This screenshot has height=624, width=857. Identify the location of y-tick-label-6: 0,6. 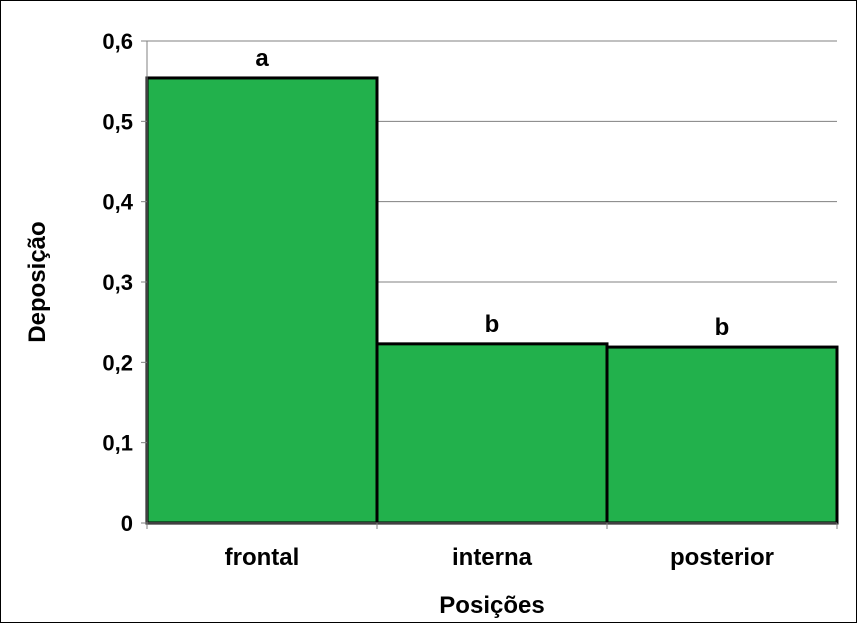
(117, 41).